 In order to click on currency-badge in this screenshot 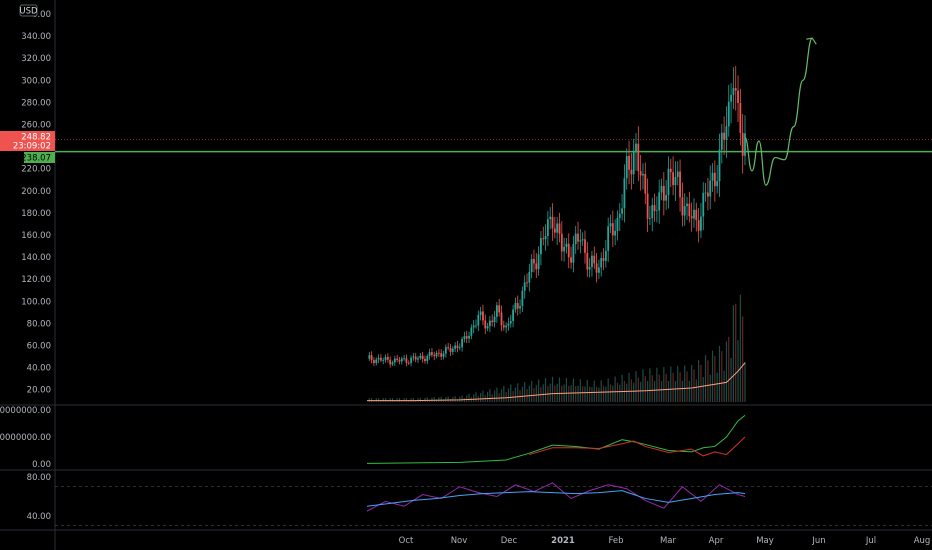, I will do `click(28, 10)`.